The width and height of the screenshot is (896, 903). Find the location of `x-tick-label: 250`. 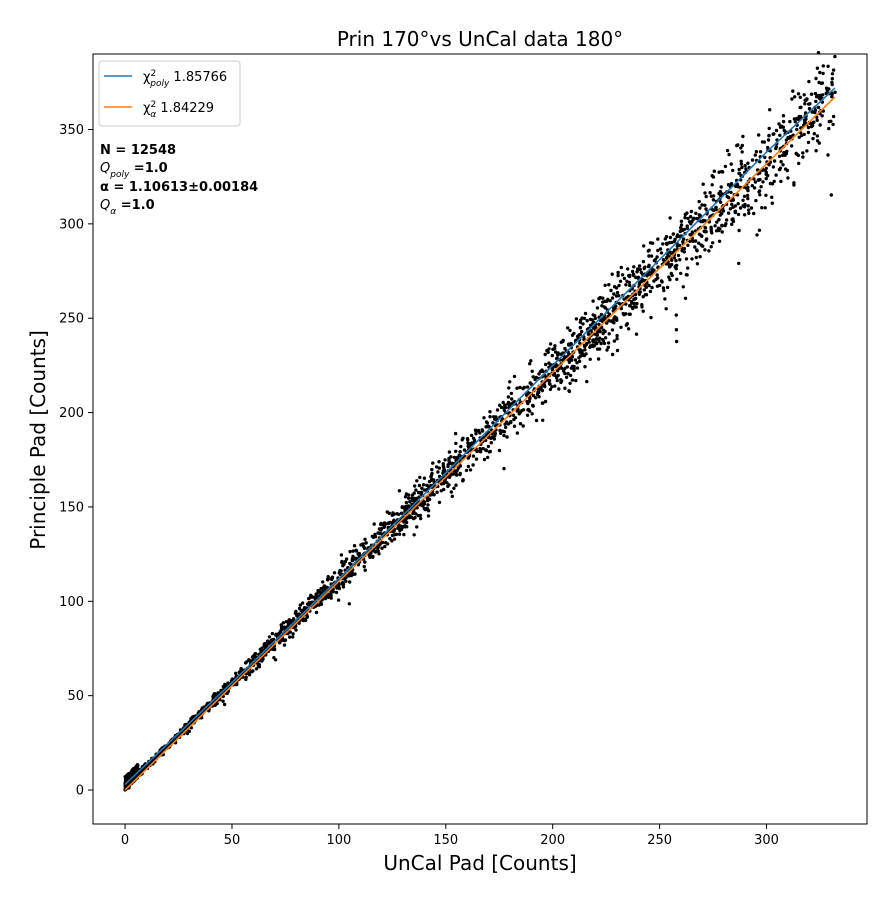

x-tick-label: 250 is located at coordinates (659, 840).